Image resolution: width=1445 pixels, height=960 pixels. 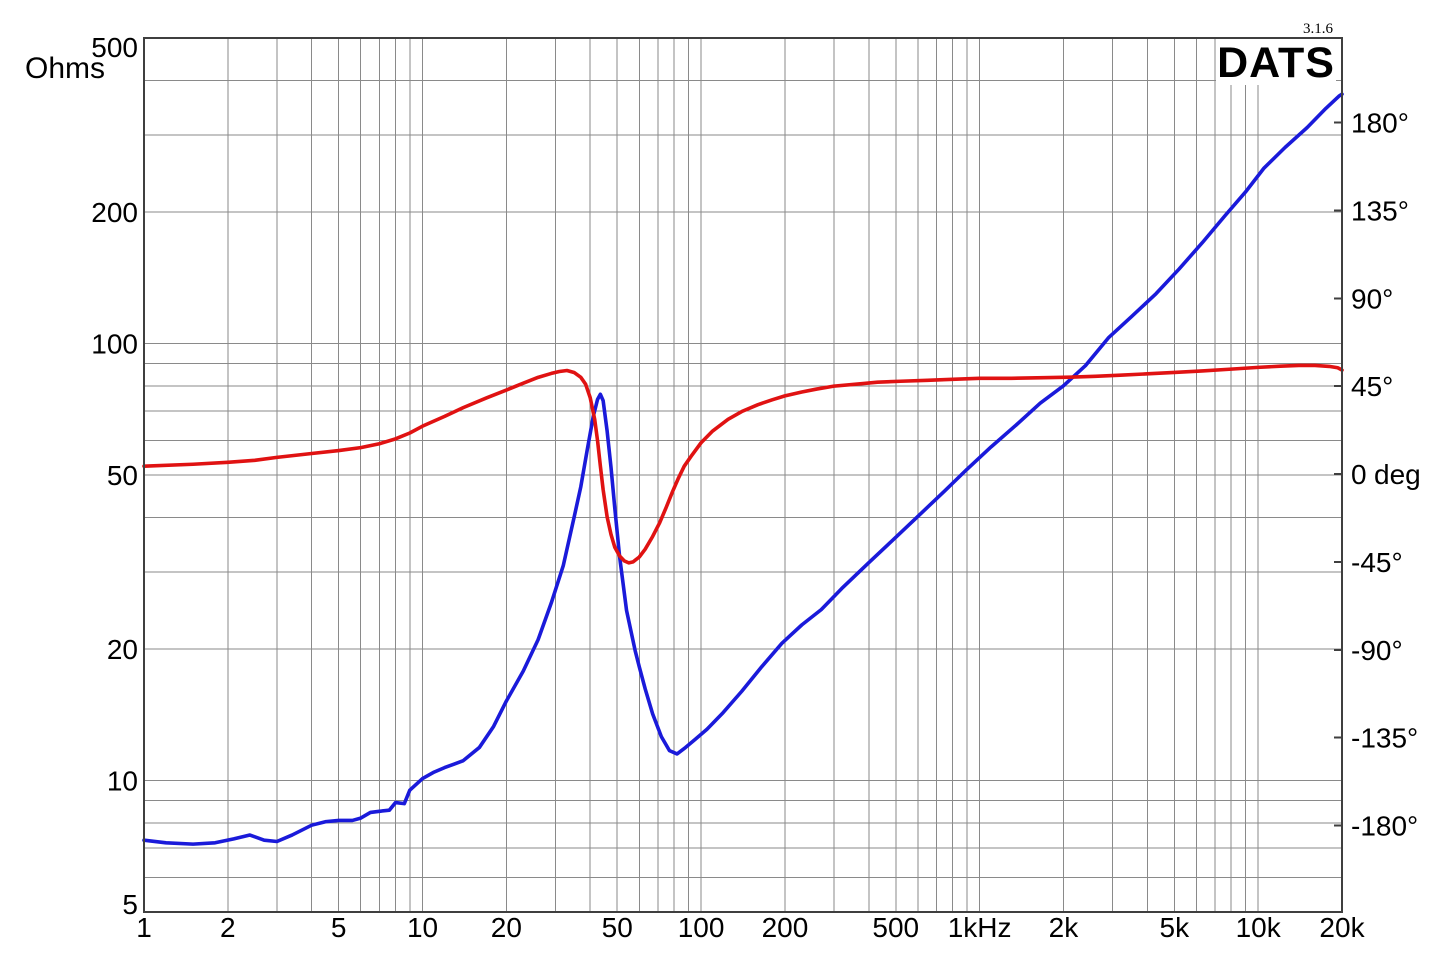 What do you see at coordinates (114, 47) in the screenshot?
I see `ohms-tick-label: 500` at bounding box center [114, 47].